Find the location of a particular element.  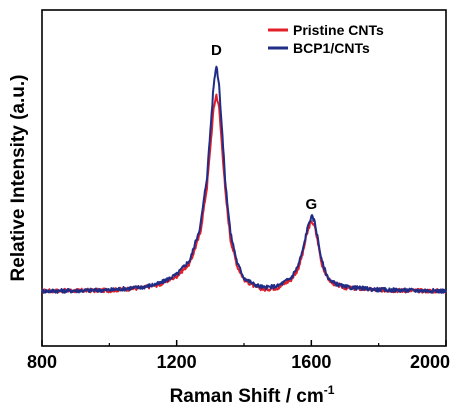

x-tick-label: 1200 is located at coordinates (177, 362).